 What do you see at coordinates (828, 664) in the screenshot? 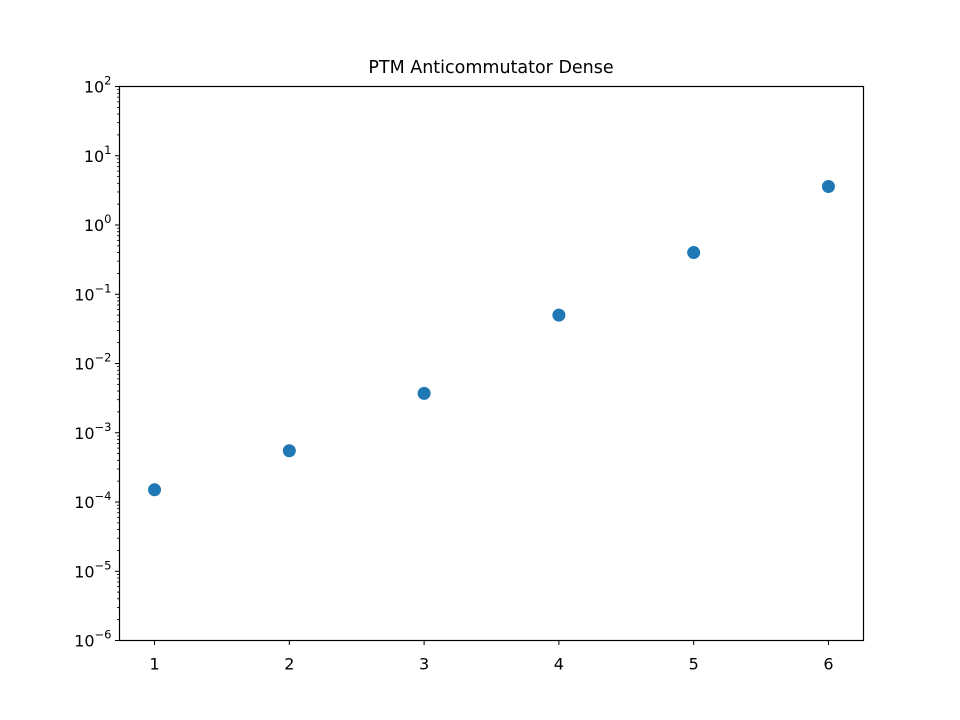
I see `x-tick-label: 6` at bounding box center [828, 664].